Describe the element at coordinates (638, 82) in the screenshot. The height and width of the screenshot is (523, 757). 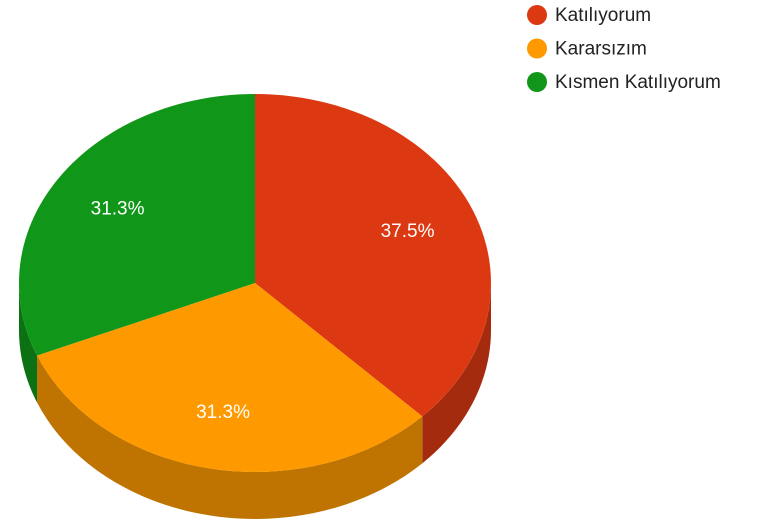
I see `legend-label: Kısmen Katılıyorum` at that location.